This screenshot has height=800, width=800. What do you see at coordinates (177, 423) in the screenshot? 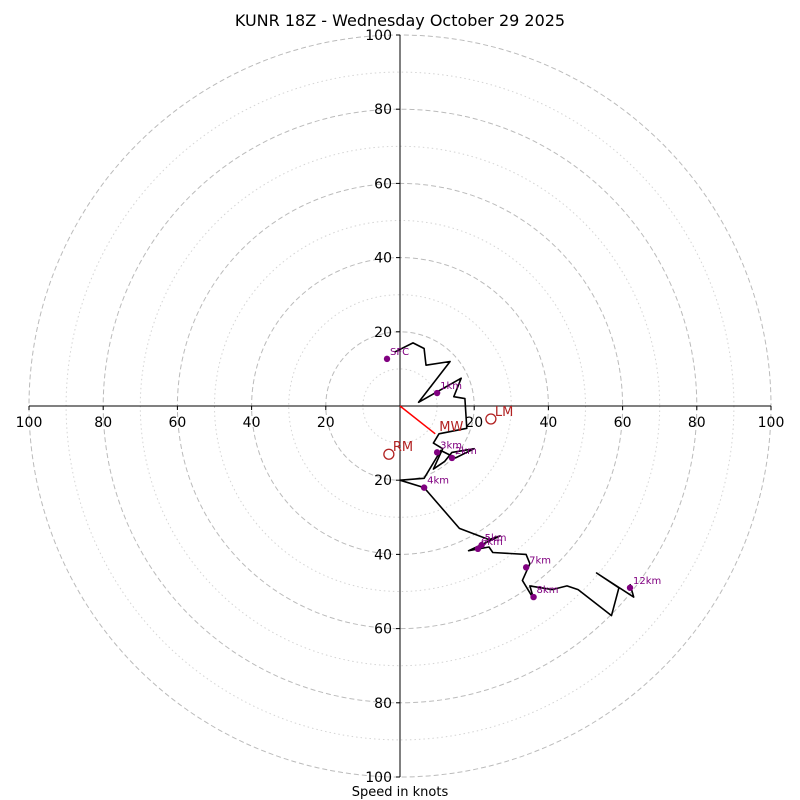
I see `tick-label-left: 60` at bounding box center [177, 423].